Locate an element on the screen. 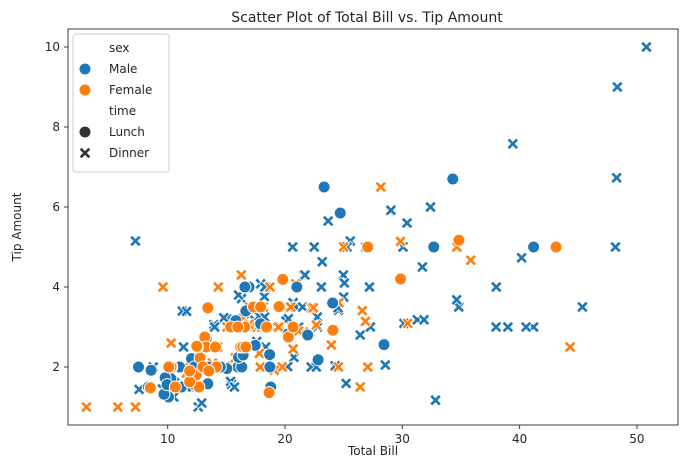 This screenshot has height=468, width=687. x-axis: 10 20 30 40 50 is located at coordinates (402, 435).